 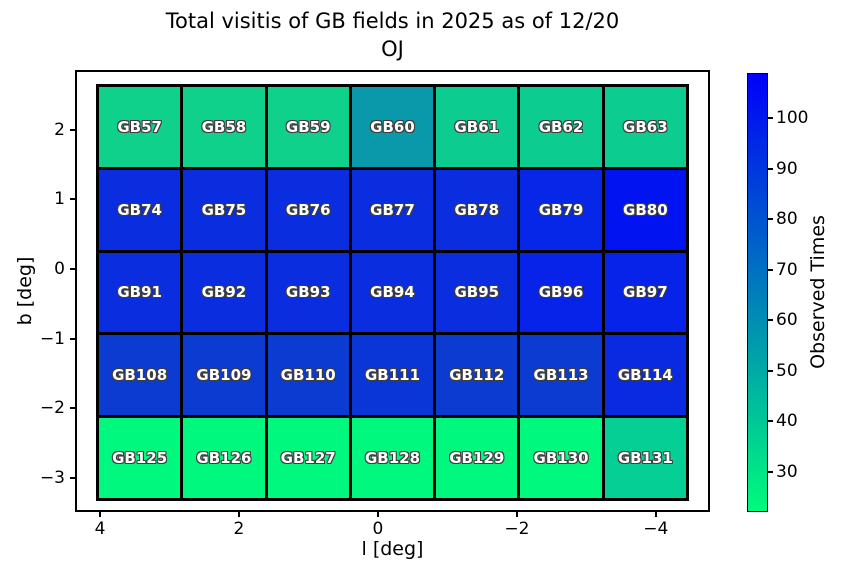 I want to click on cell-label: GB95, so click(x=477, y=292).